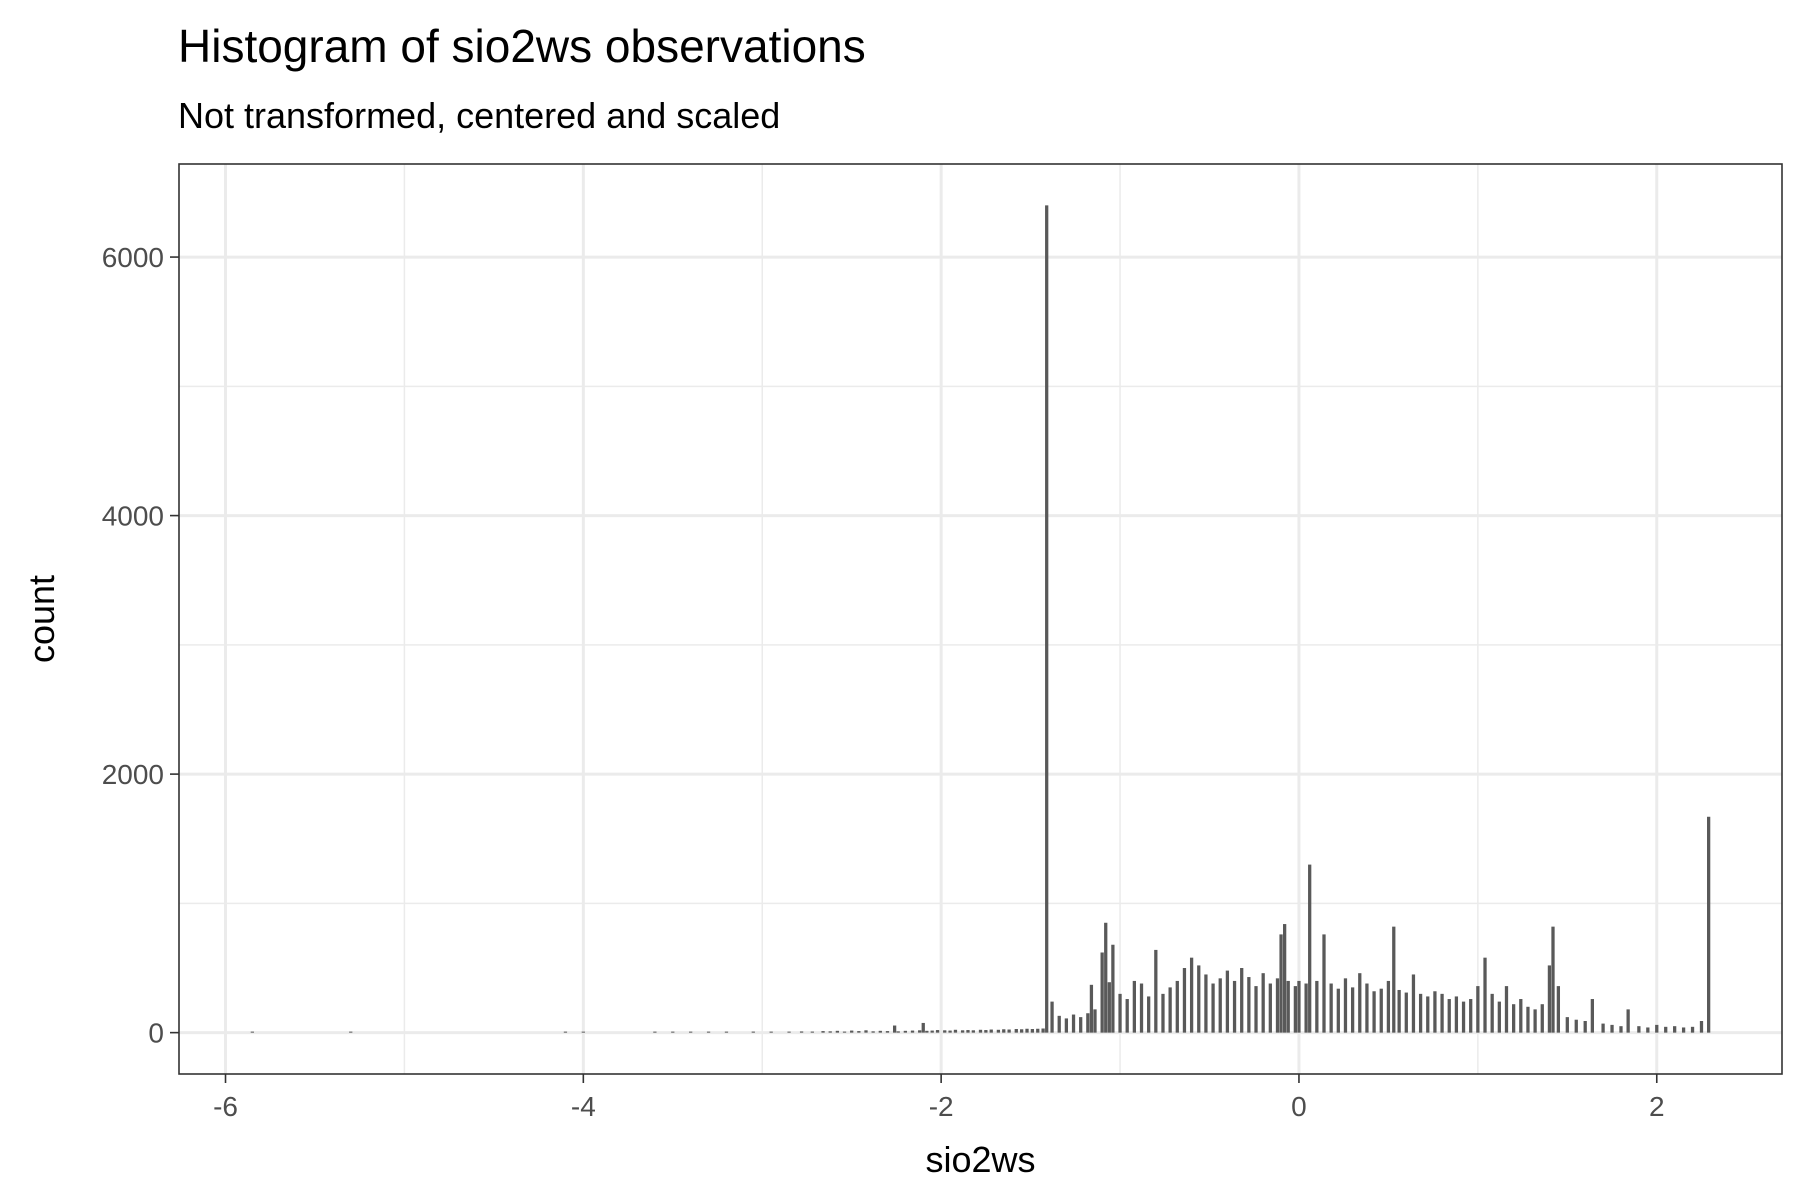 This screenshot has height=1200, width=1800. I want to click on y-axis: 0 2000 4000 6000, so click(140, 645).